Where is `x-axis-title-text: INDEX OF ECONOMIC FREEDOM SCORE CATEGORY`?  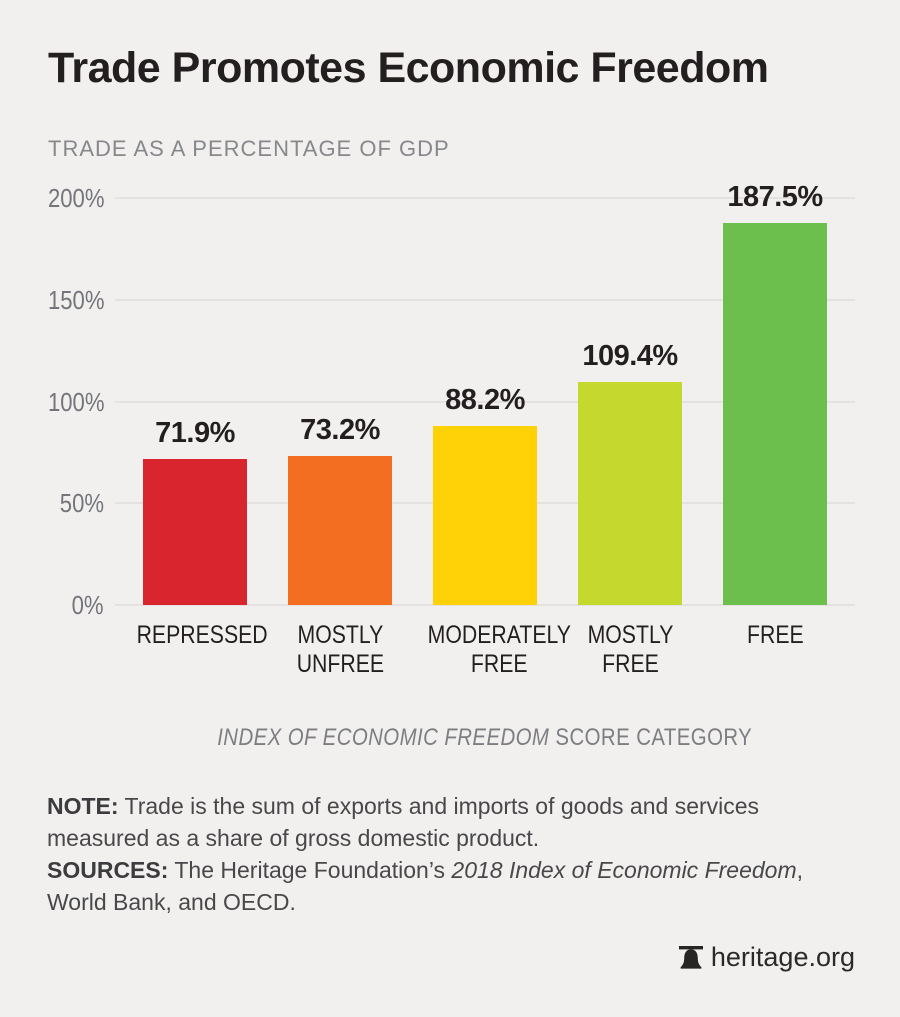
x-axis-title-text: INDEX OF ECONOMIC FREEDOM SCORE CATEGORY is located at coordinates (485, 738).